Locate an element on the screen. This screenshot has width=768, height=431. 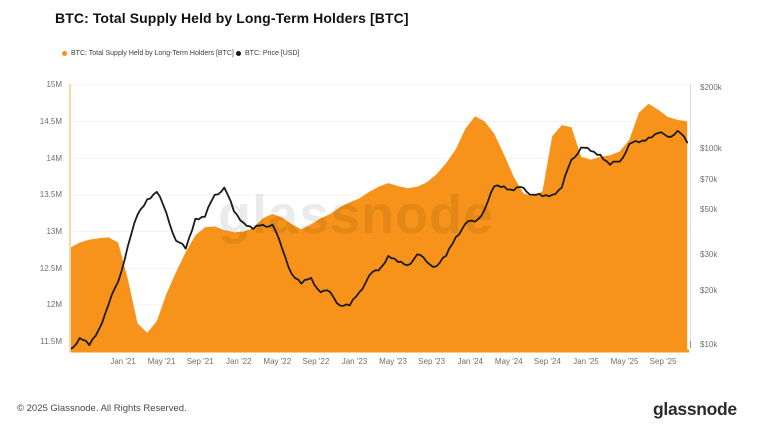
y-axis-label-left: 13.5M is located at coordinates (50, 195).